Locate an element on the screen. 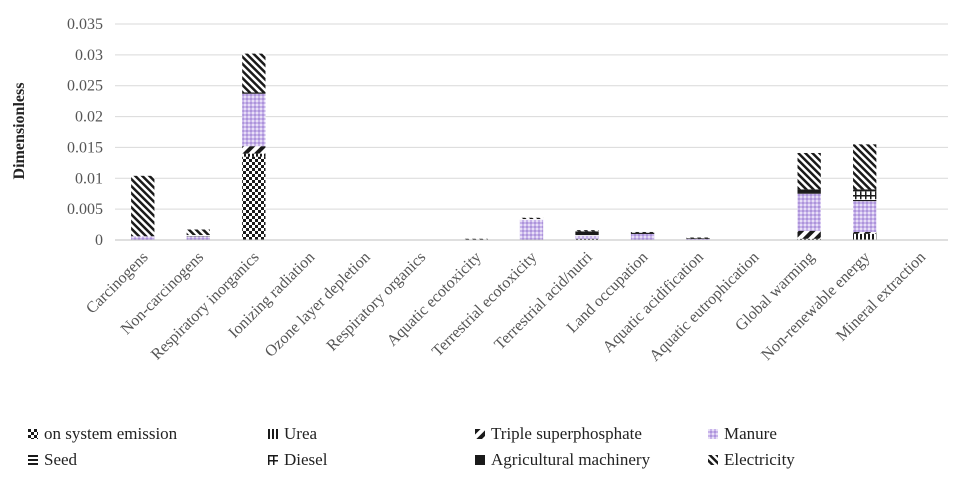 This screenshot has width=953, height=478. legend-item: Diesel is located at coordinates (297, 460).